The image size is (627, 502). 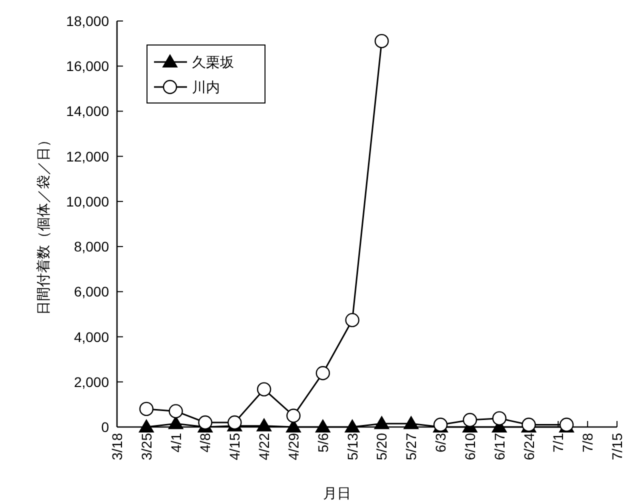 What do you see at coordinates (92, 292) in the screenshot?
I see `y-tick-label: 6,000` at bounding box center [92, 292].